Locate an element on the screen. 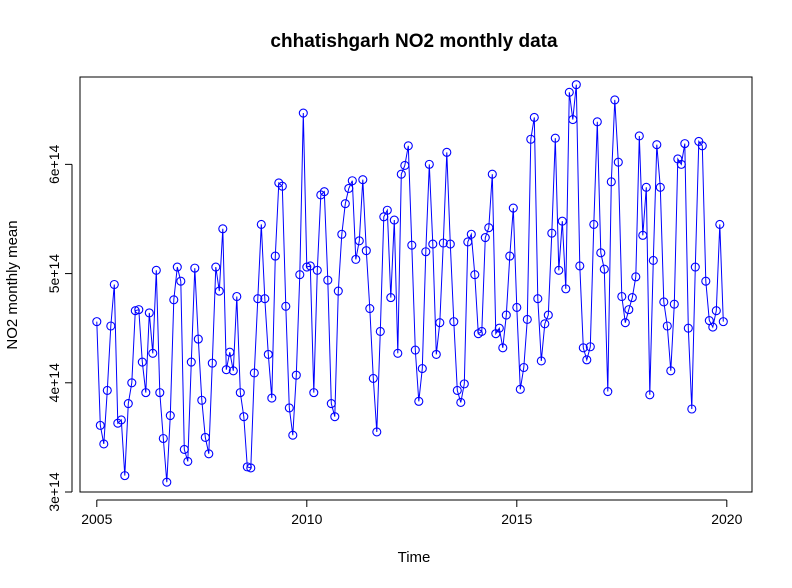 The image size is (792, 588). x-tick-label: 2010 is located at coordinates (306, 519).